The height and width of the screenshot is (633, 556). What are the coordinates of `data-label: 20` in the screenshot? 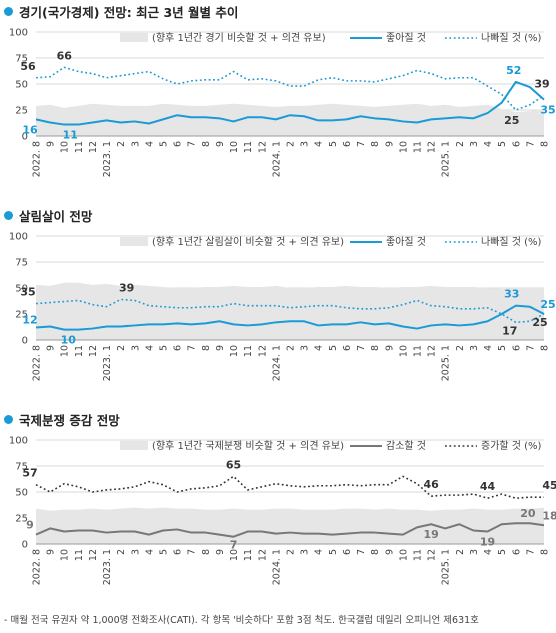 It's located at (528, 513).